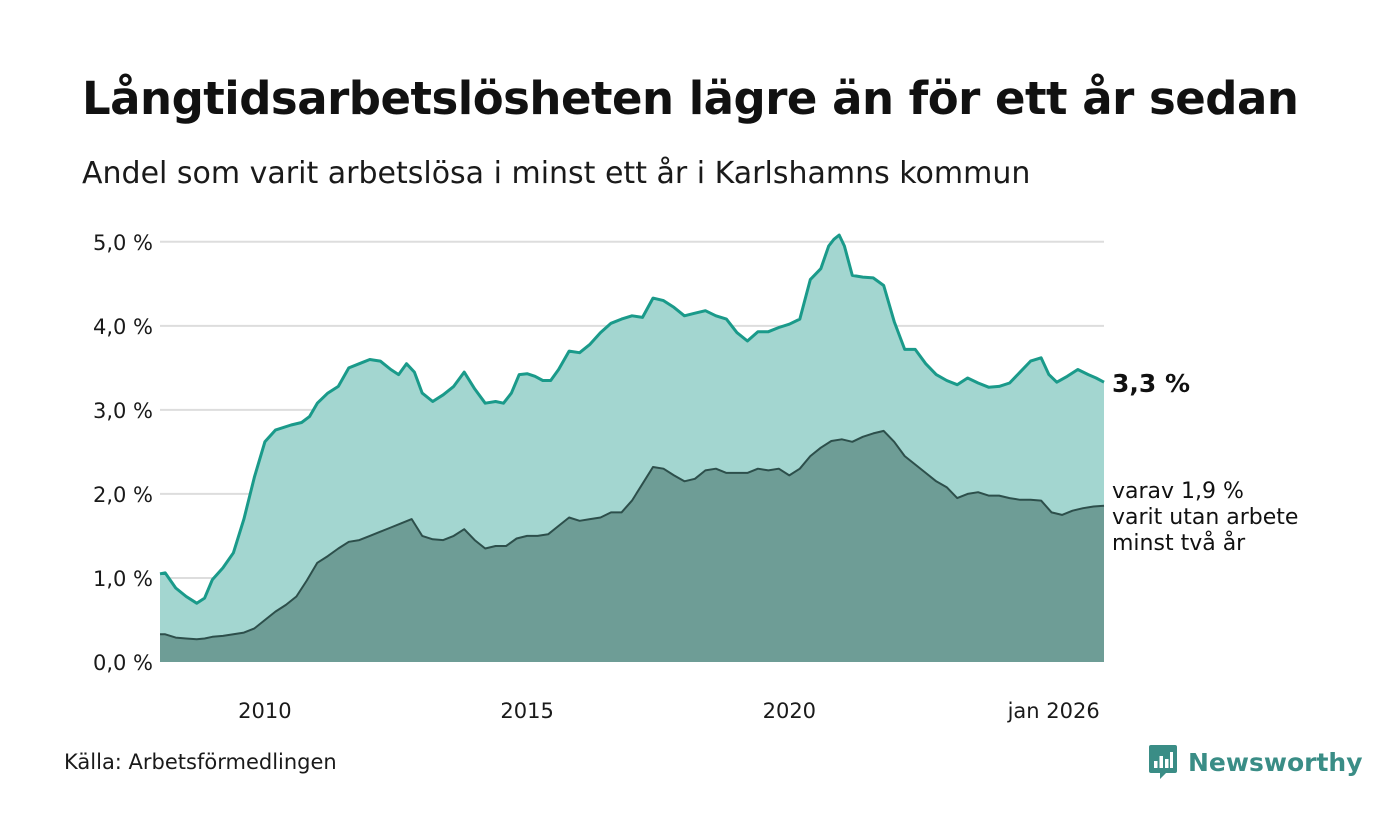  I want to click on y-tick-label: 4,0 %, so click(123, 327).